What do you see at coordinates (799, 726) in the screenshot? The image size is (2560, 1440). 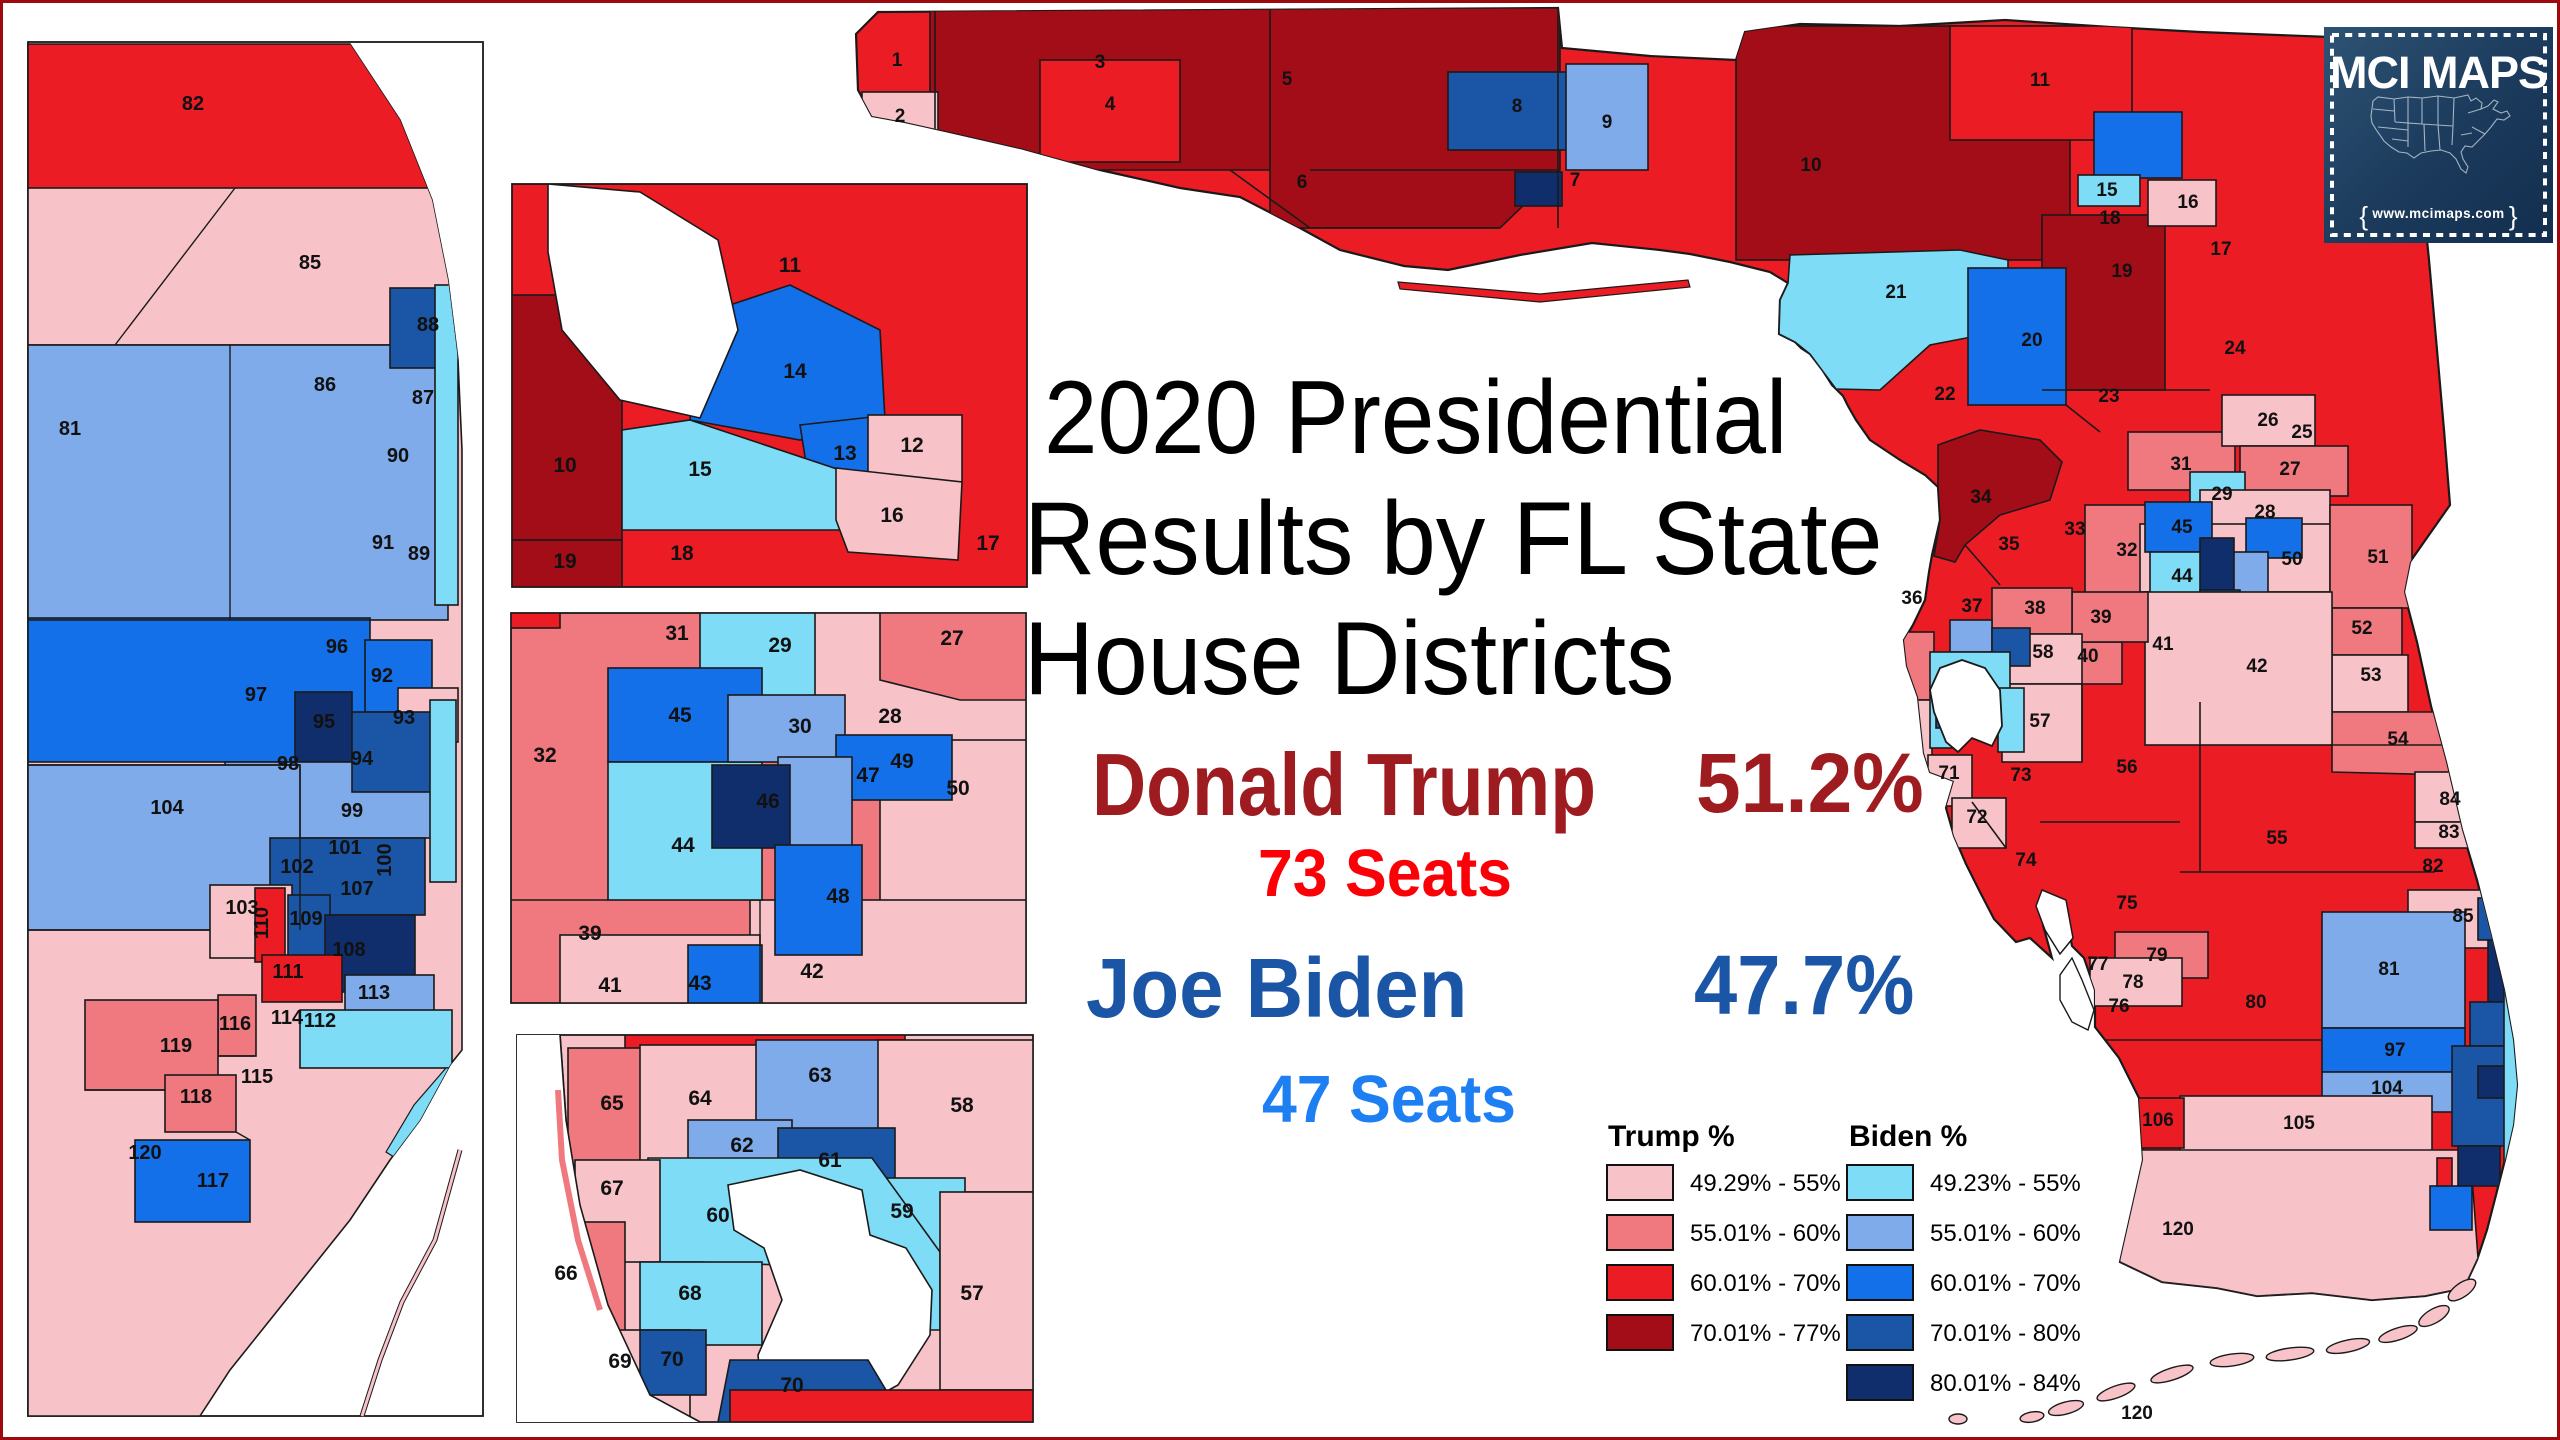 I see `svg-text: 30` at bounding box center [799, 726].